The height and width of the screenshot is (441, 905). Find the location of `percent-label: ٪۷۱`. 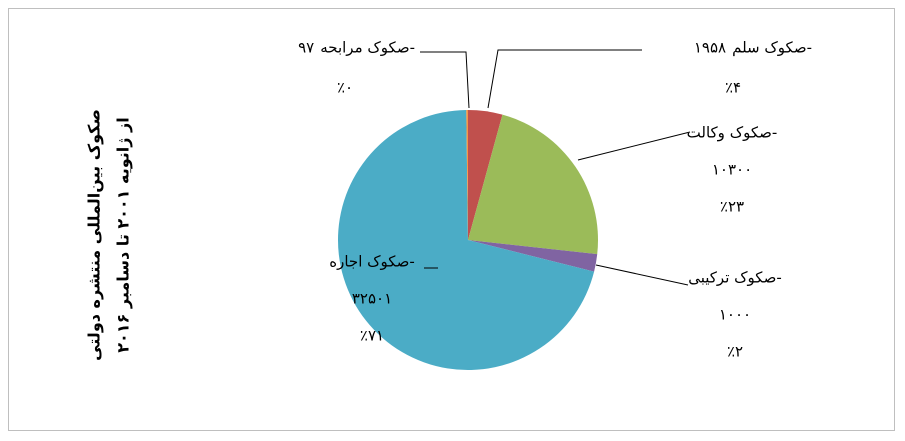

percent-label: ٪۷۱ is located at coordinates (372, 336).